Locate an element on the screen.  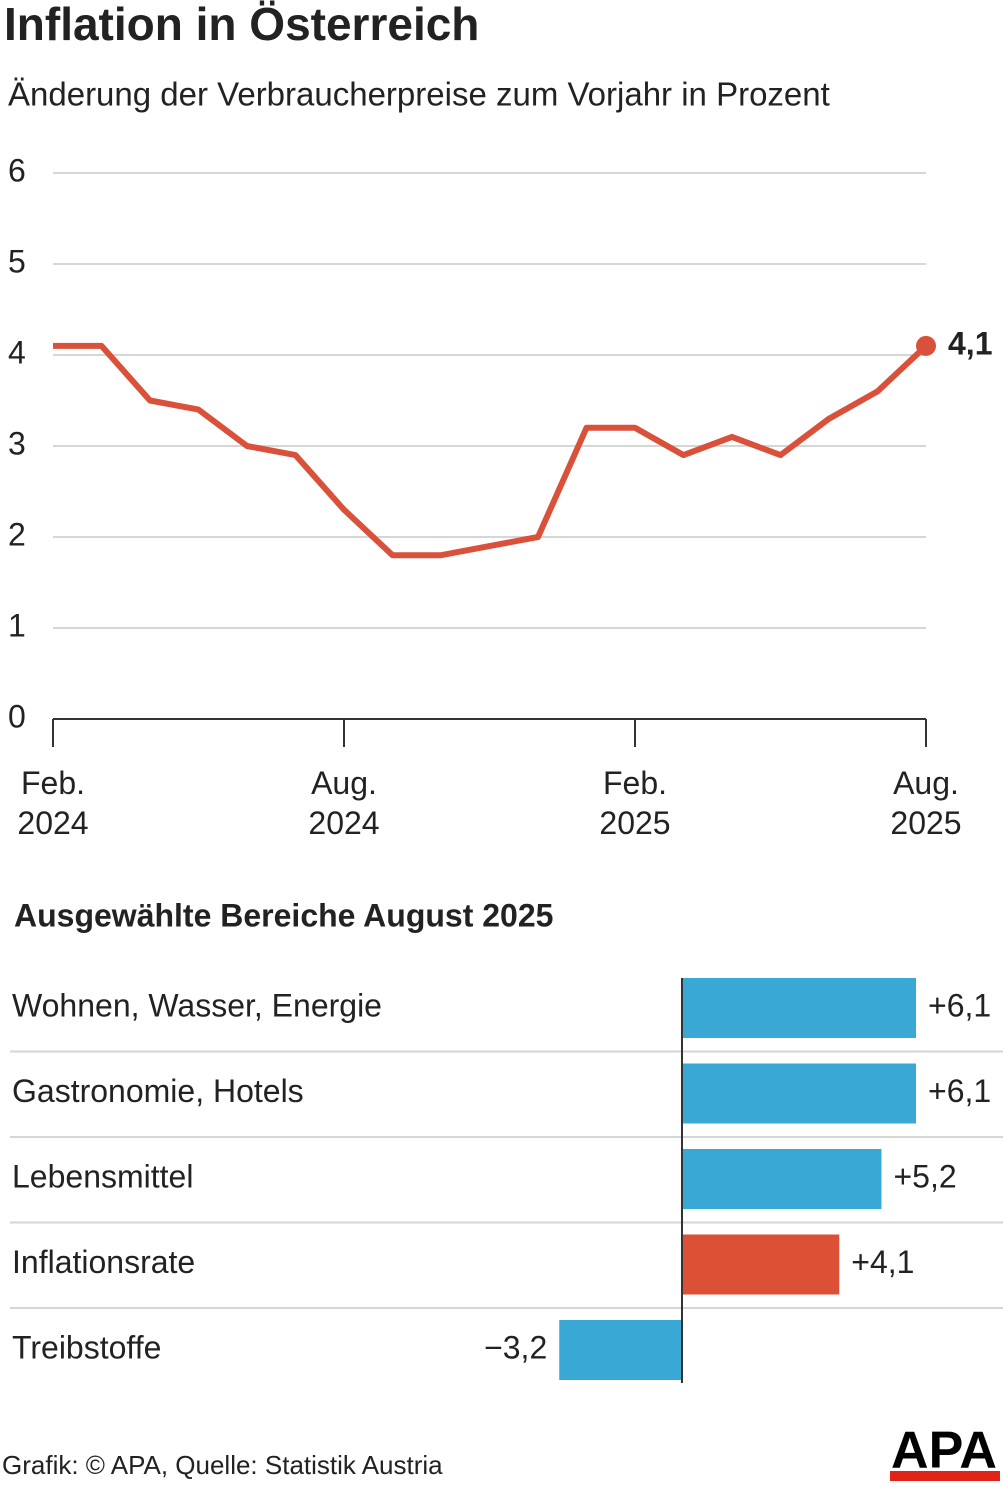
category-label: Lebensmittel is located at coordinates (102, 1176).